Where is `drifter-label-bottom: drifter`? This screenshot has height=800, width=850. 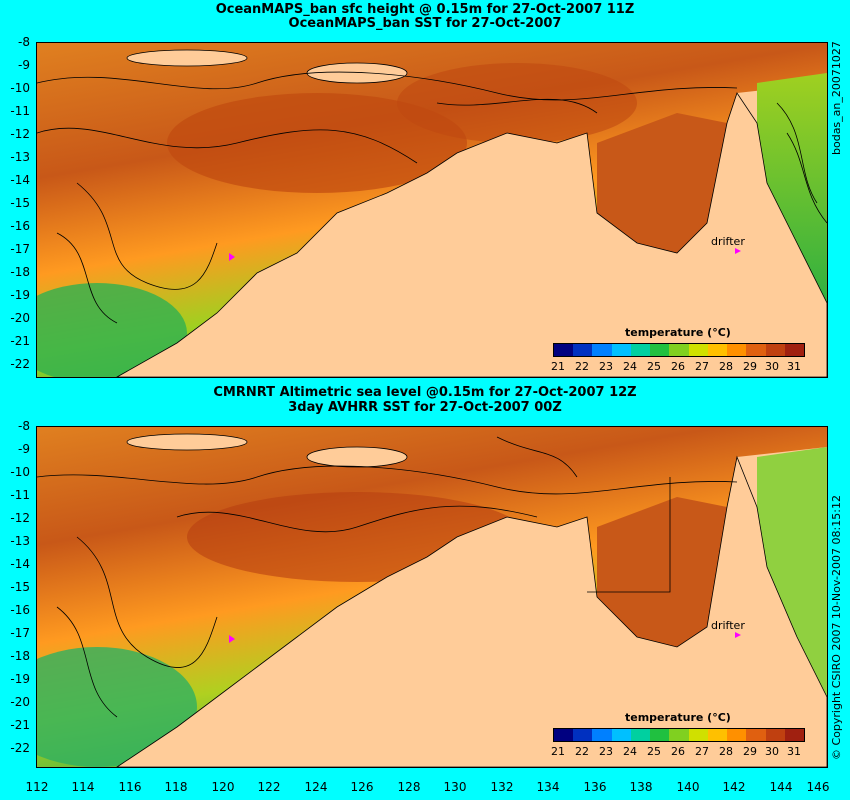 drifter-label-bottom: drifter is located at coordinates (728, 625).